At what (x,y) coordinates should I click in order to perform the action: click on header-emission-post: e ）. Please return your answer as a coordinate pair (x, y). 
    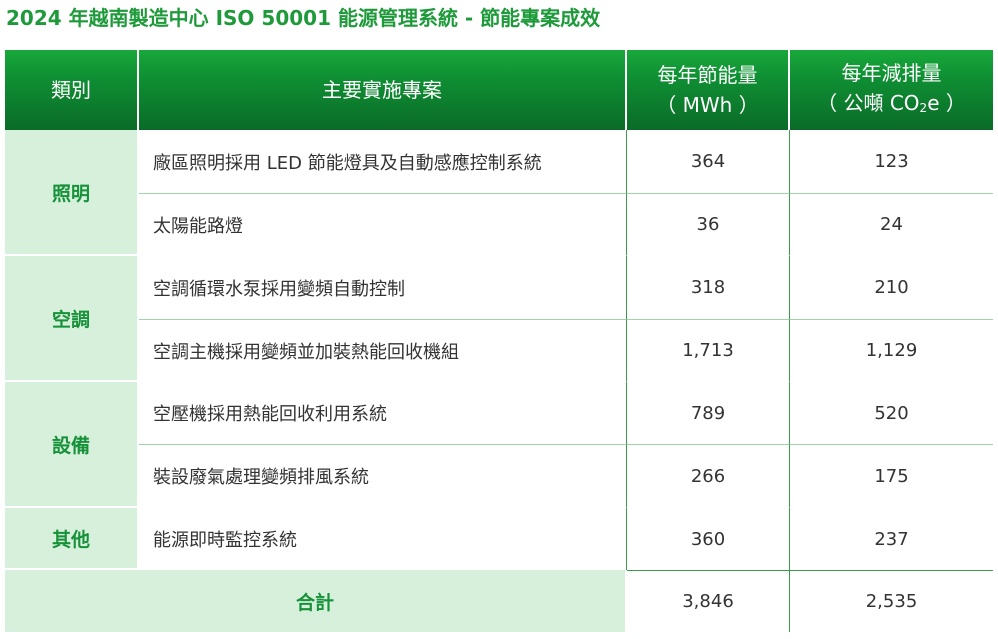
    Looking at the image, I should click on (946, 102).